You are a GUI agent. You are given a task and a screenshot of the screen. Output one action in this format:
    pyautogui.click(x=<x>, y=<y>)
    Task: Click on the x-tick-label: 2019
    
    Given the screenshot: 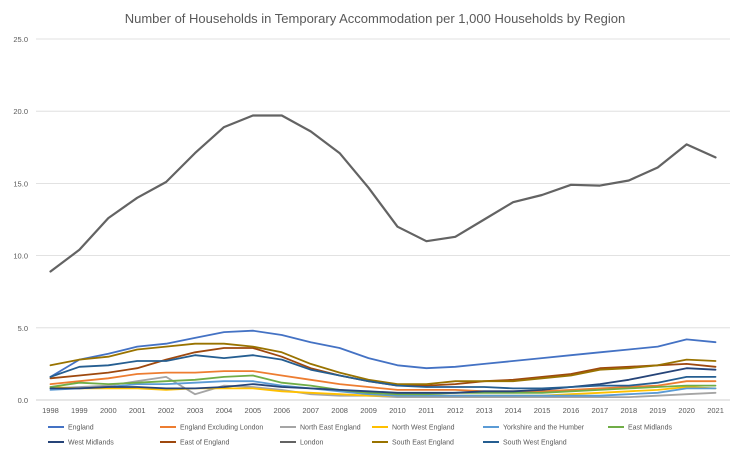 What is the action you would take?
    pyautogui.click(x=657, y=410)
    